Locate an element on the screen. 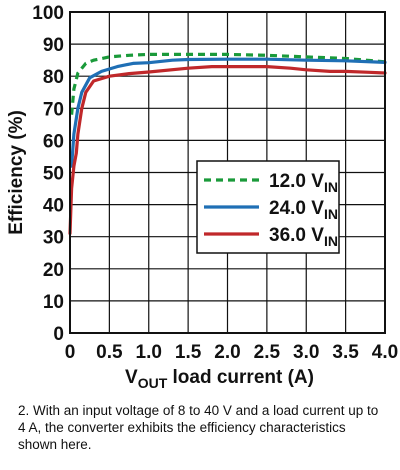  legend-label-main: 12.0 V is located at coordinates (296, 181).